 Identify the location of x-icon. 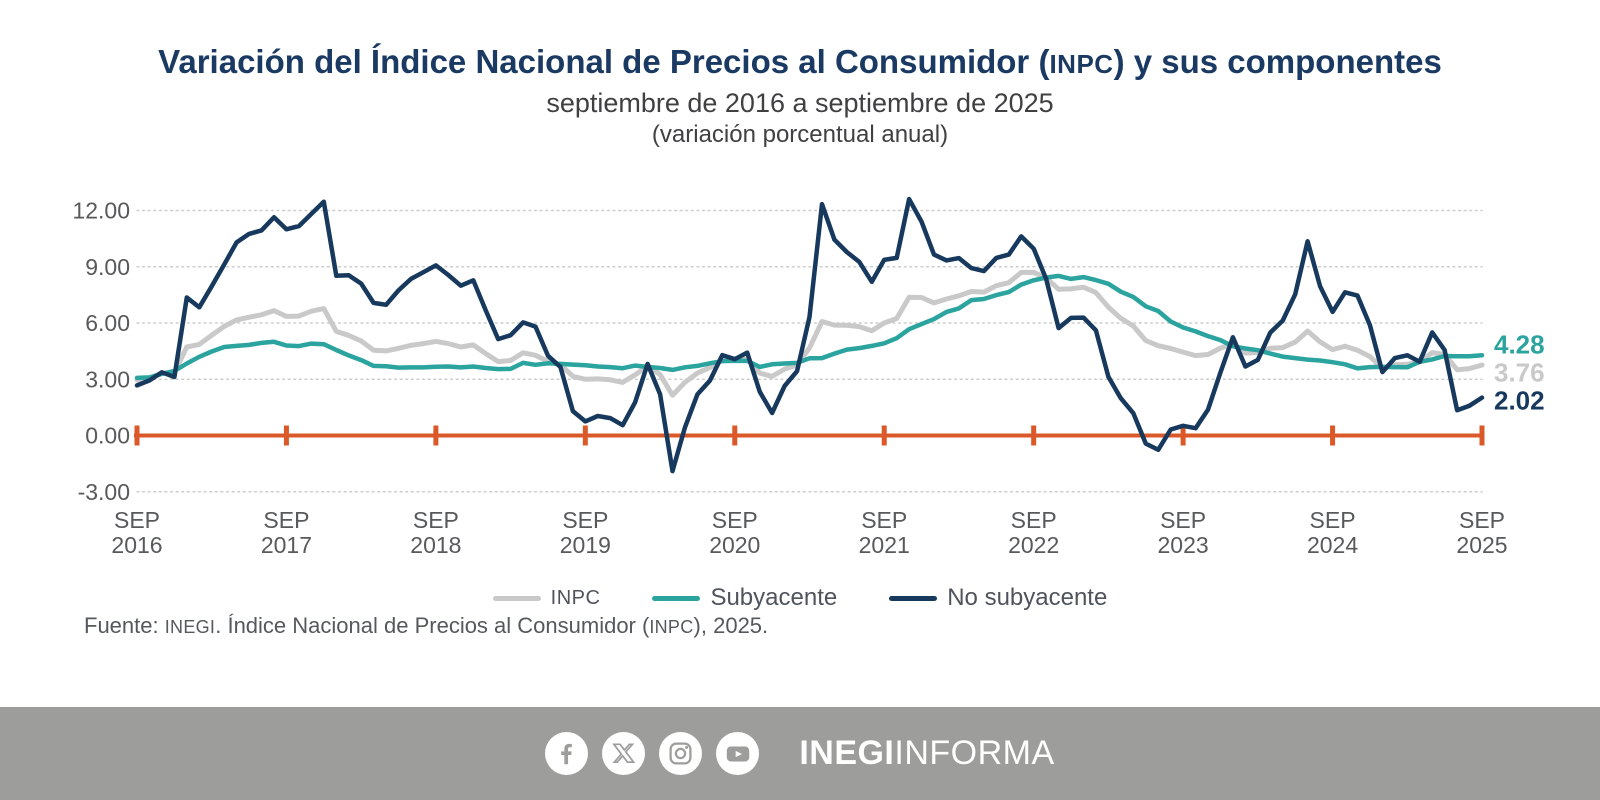
(624, 753).